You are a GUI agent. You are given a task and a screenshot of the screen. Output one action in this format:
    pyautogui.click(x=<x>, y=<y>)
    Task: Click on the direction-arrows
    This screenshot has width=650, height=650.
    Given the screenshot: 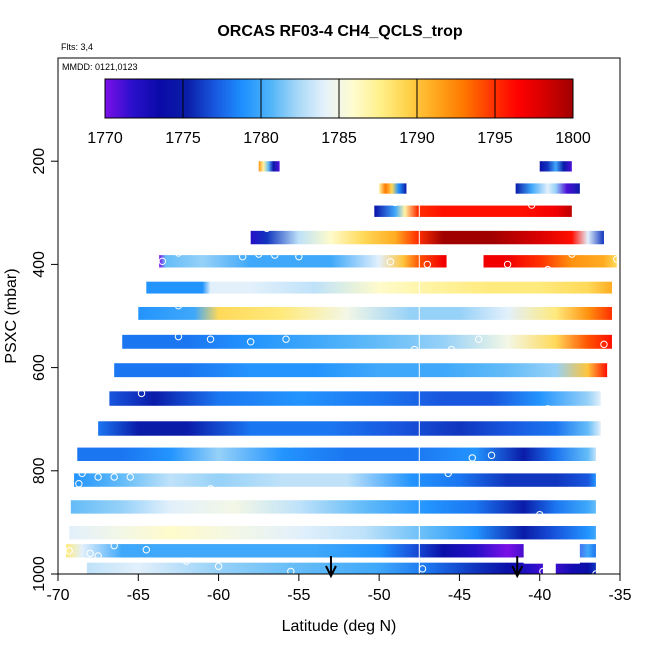 What is the action you would take?
    pyautogui.click(x=424, y=567)
    